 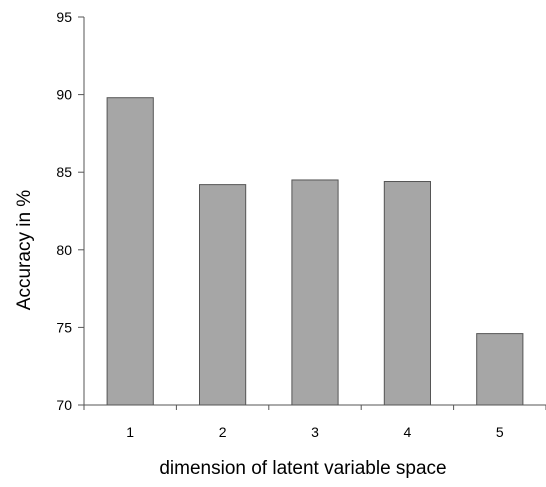 I want to click on y-tick-label: 80, so click(x=64, y=250).